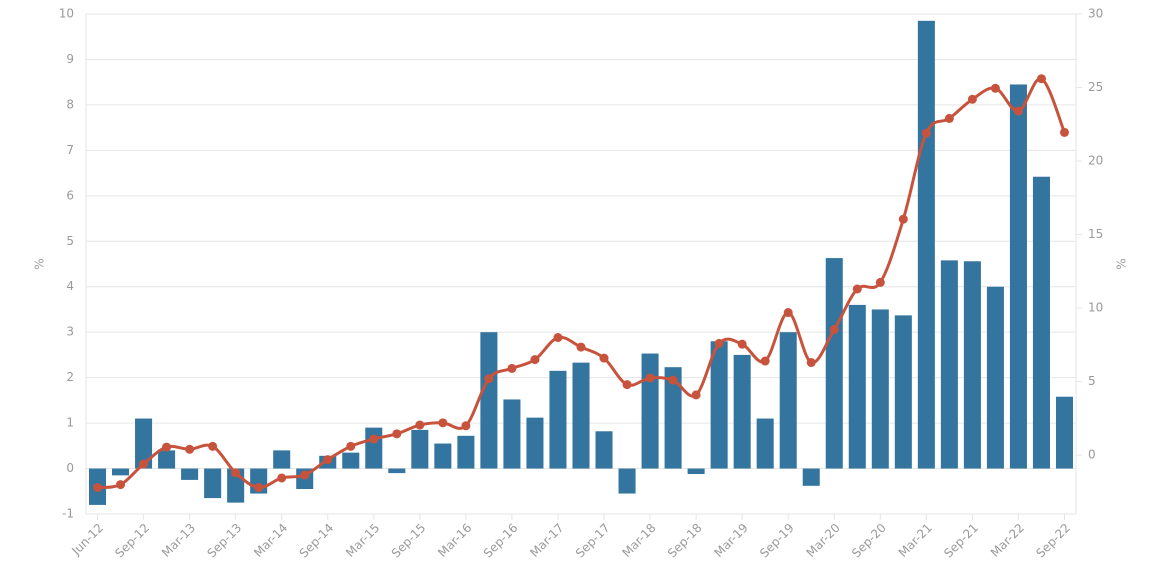 This screenshot has width=1152, height=578. Describe the element at coordinates (178, 540) in the screenshot. I see `x-tick-label: Mar-13` at that location.